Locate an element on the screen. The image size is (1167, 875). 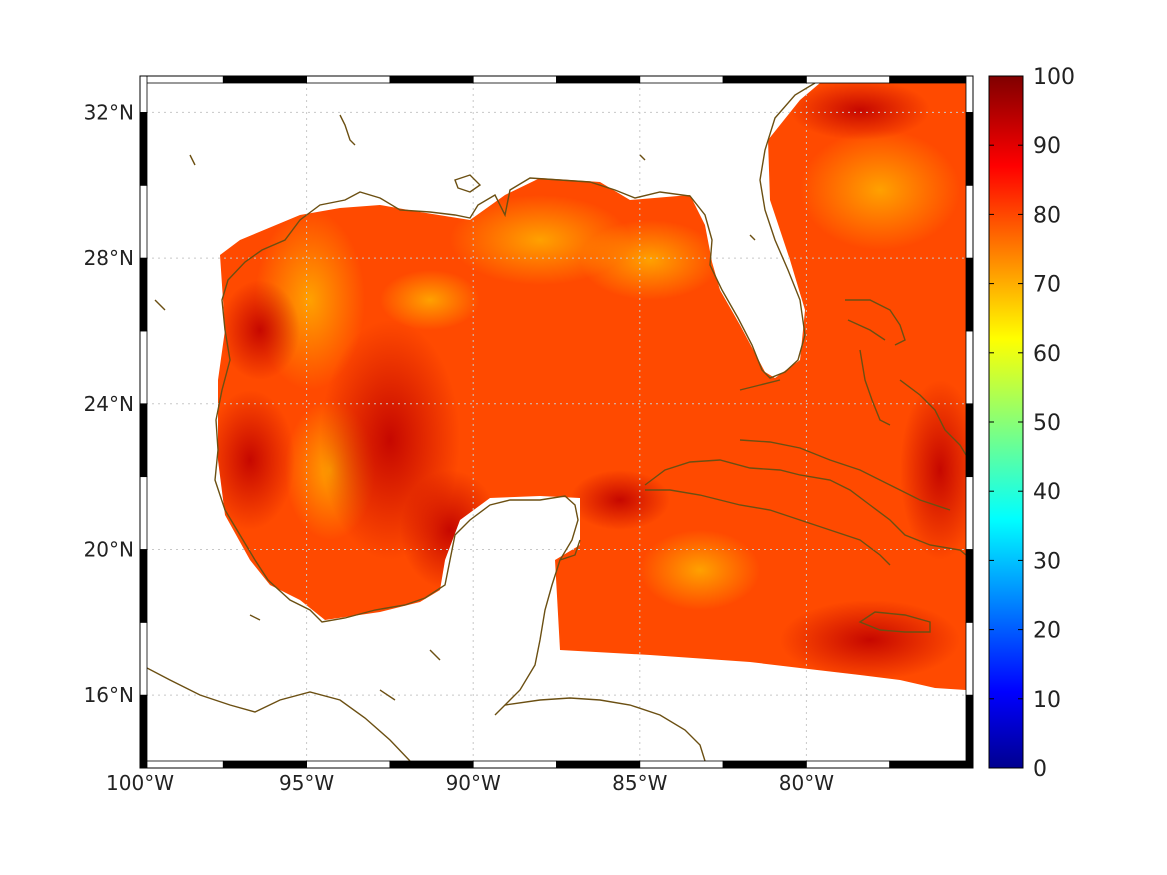
lat-tick-label: 24°N is located at coordinates (109, 404).